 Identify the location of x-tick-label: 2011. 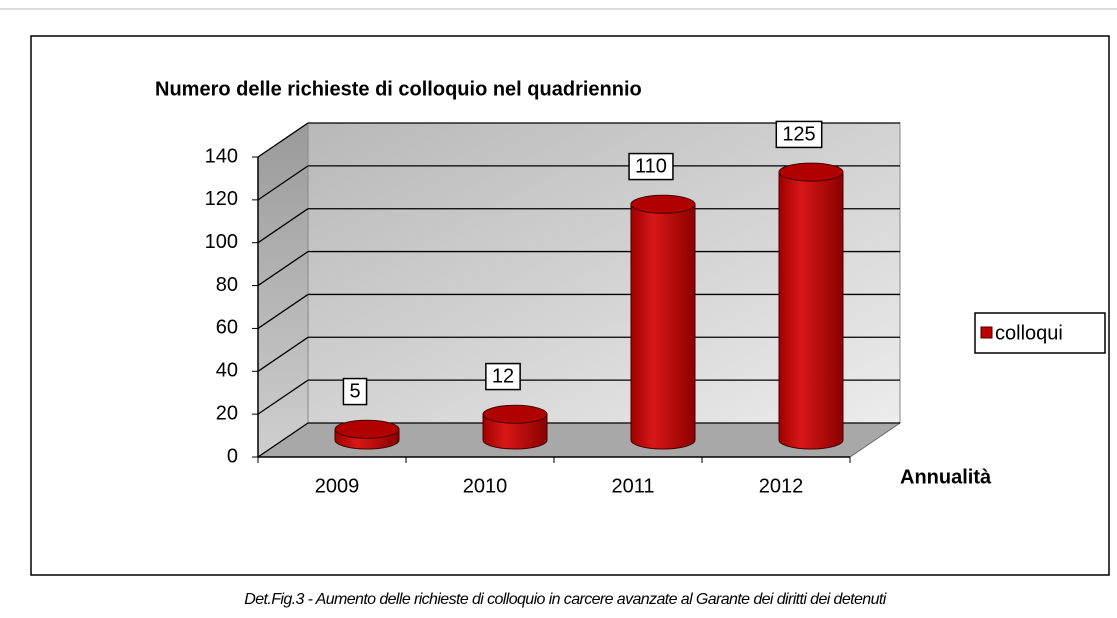
(632, 486).